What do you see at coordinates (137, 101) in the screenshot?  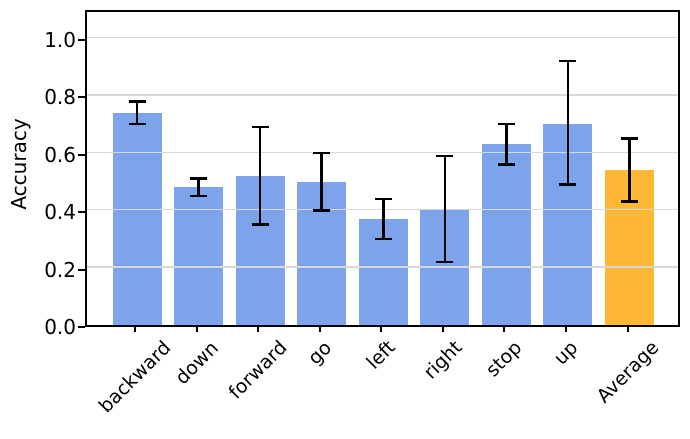 I see `error-cap-top-backward` at bounding box center [137, 101].